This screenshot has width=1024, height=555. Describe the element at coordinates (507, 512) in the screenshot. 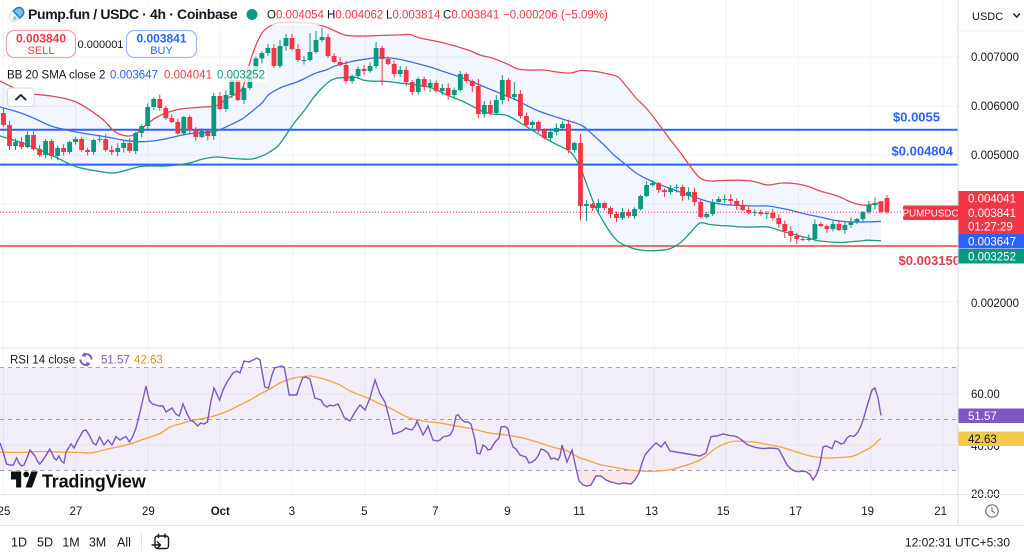

I see `svg-text: 9` at that location.